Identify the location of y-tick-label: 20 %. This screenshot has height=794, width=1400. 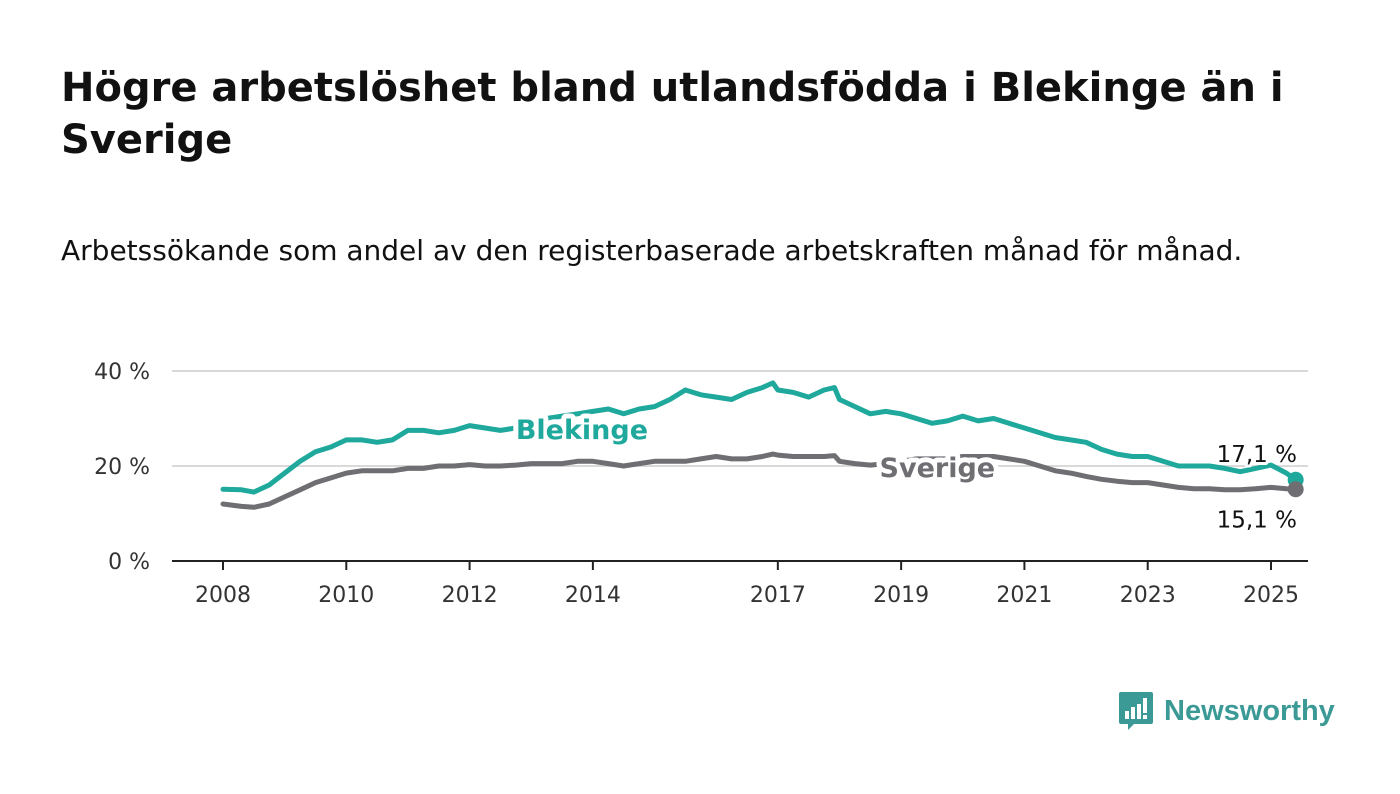
(122, 467).